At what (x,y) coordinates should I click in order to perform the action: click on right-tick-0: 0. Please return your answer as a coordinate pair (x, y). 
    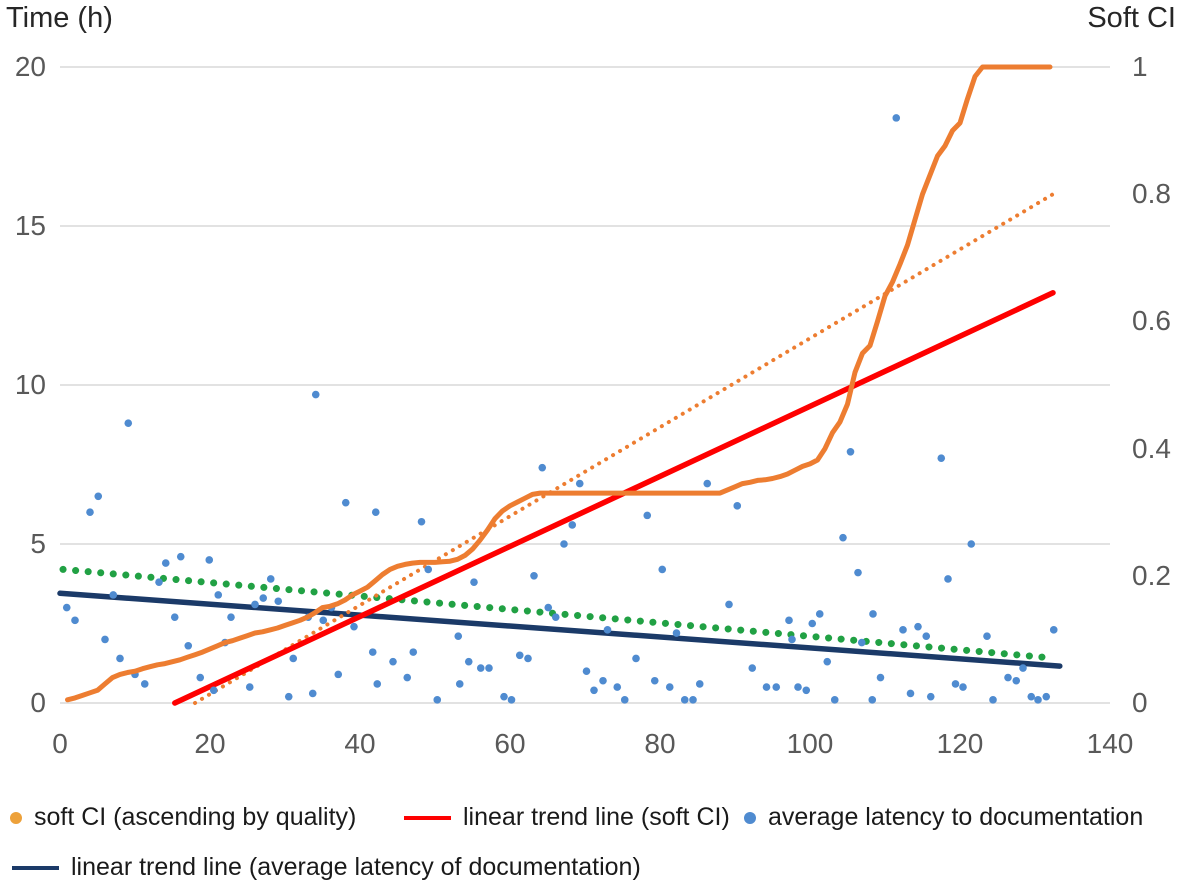
    Looking at the image, I should click on (1140, 702).